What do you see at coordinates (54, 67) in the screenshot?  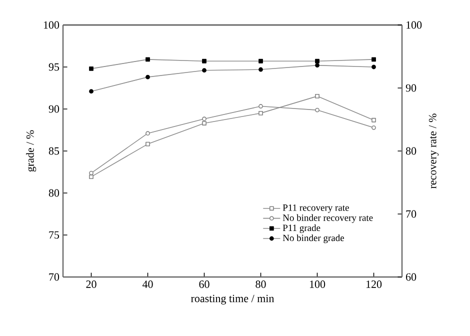 I see `y-tick-label: 95` at bounding box center [54, 67].